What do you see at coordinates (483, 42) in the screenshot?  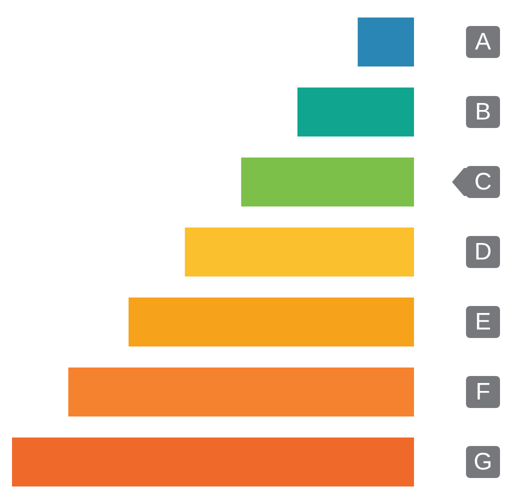 I see `y-tick-label: A` at bounding box center [483, 42].